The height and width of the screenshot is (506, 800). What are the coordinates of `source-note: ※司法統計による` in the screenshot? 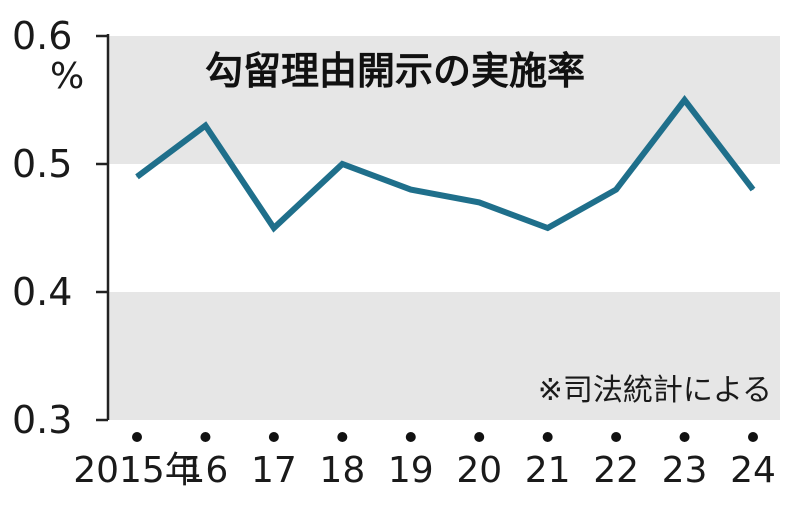 It's located at (655, 390).